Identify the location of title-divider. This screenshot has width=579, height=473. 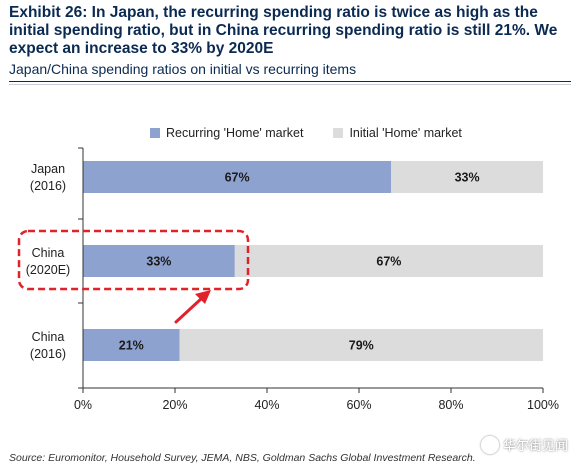
(290, 81).